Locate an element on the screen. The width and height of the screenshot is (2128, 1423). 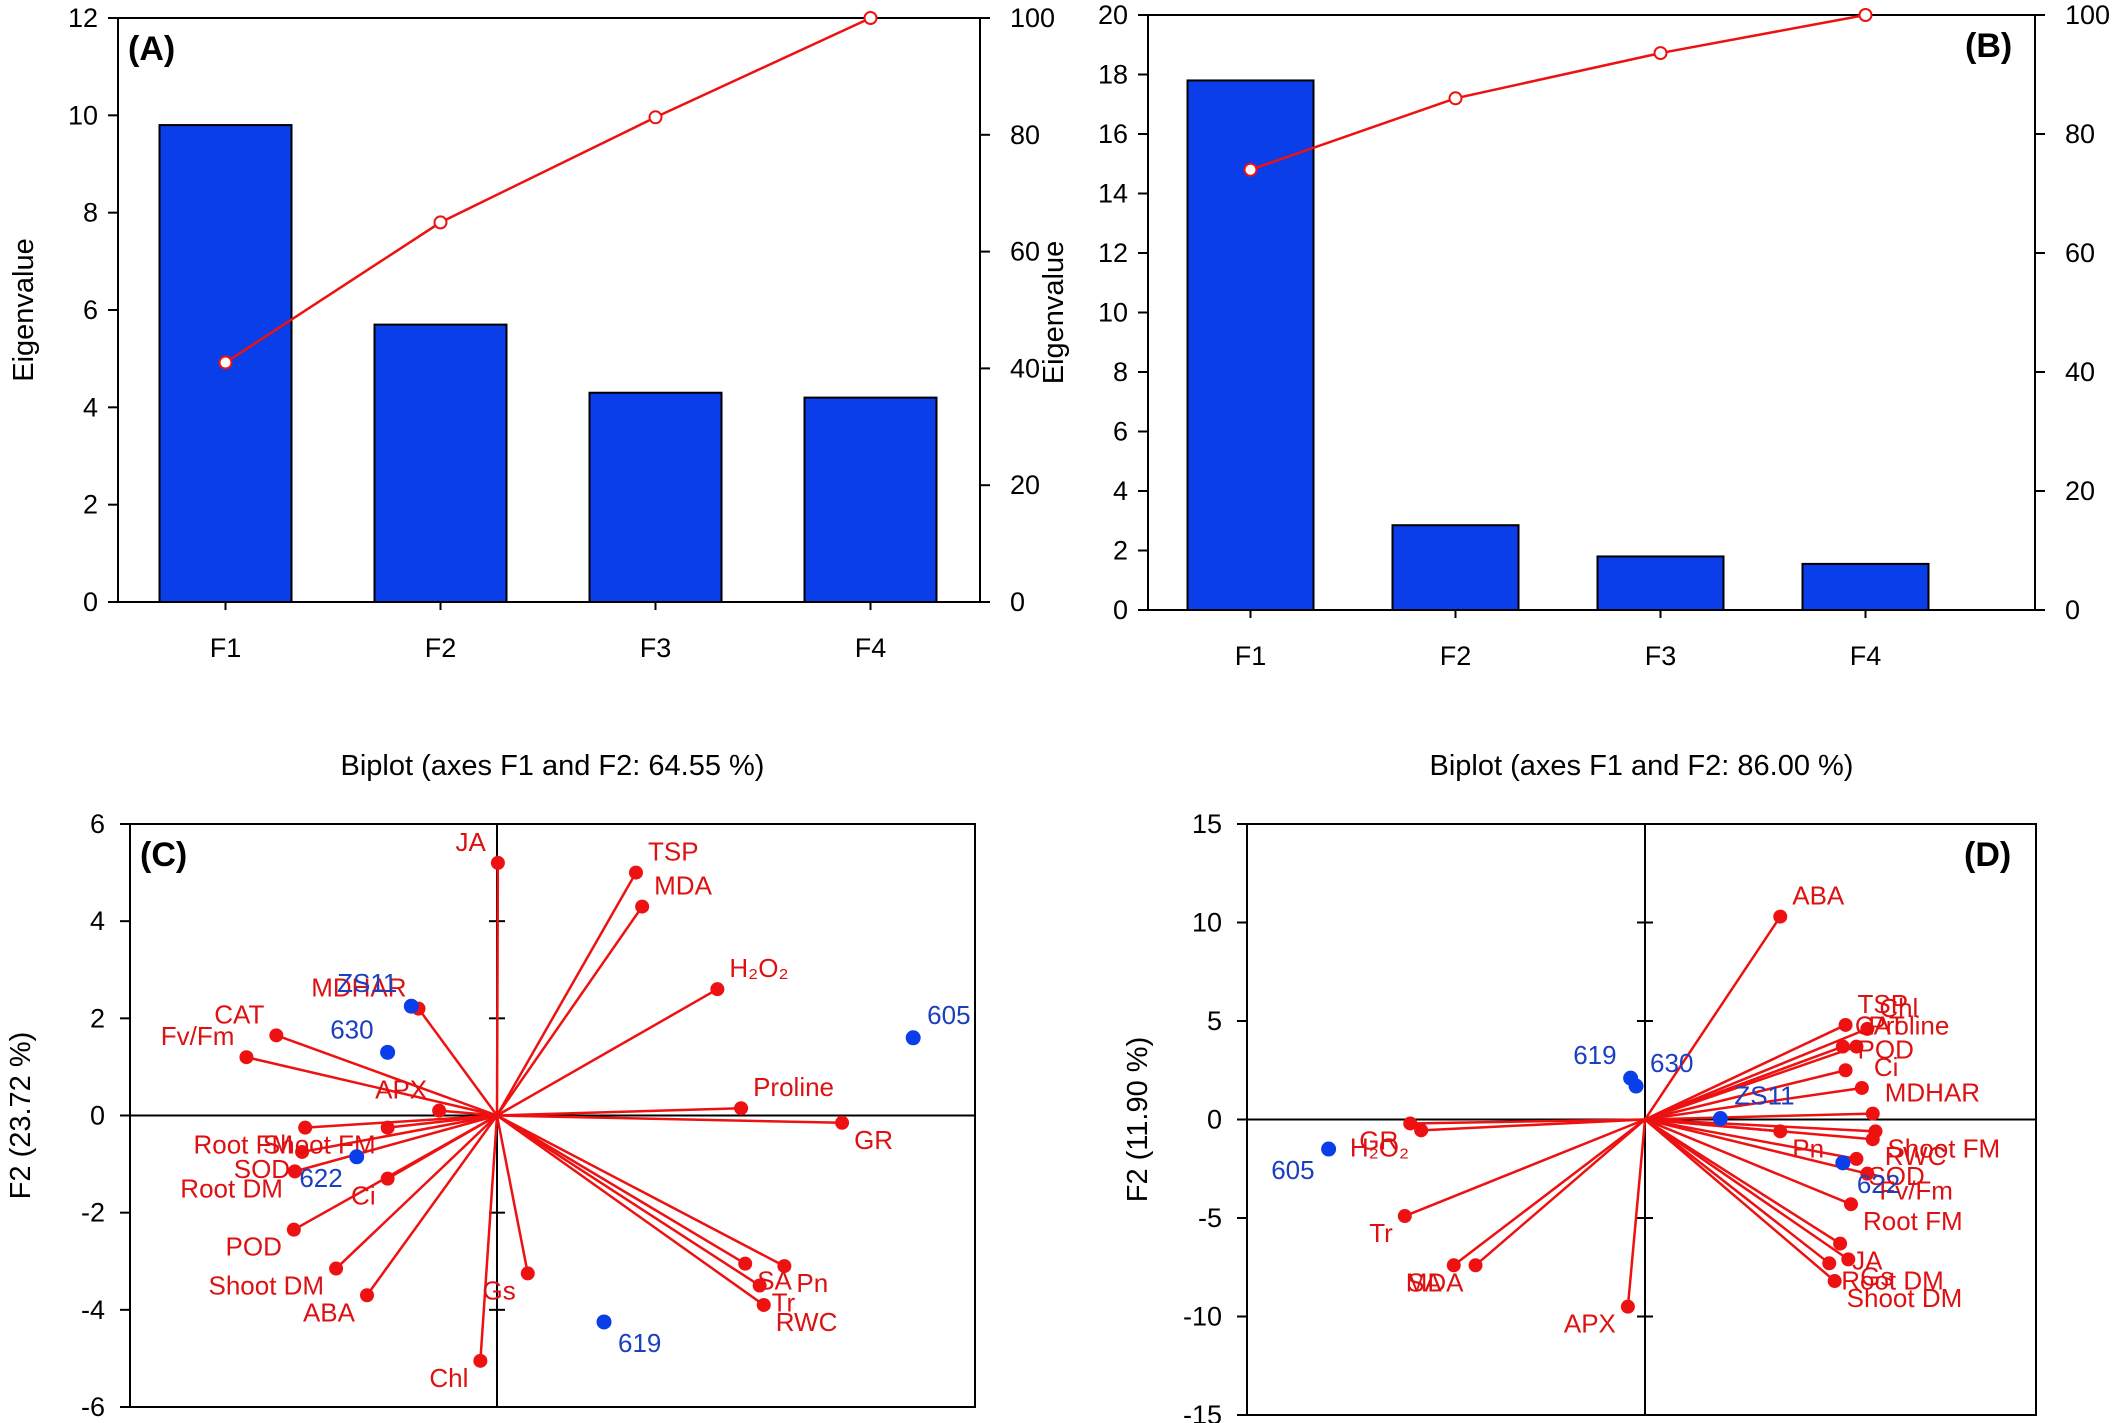
variable-h-o-vector is located at coordinates (1533, 1125).